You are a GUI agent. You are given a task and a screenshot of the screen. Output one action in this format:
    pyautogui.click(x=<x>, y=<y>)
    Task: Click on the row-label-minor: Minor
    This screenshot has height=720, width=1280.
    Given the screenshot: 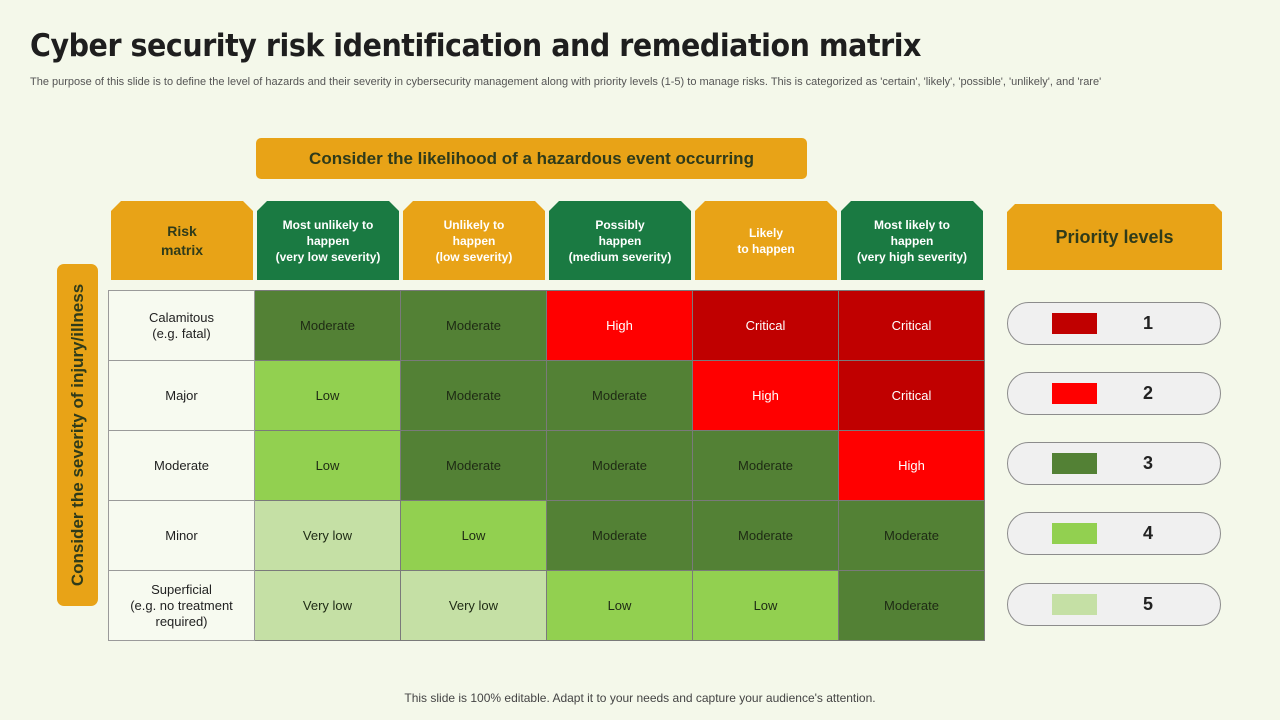 What is the action you would take?
    pyautogui.click(x=181, y=535)
    